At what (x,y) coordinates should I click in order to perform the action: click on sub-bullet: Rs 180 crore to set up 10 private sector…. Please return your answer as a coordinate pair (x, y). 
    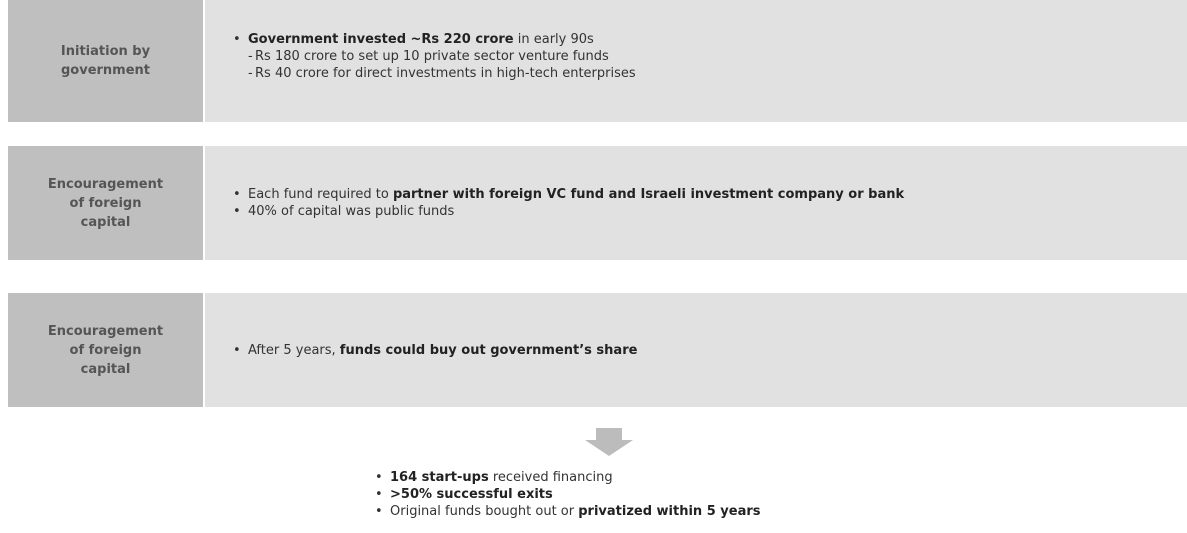
    Looking at the image, I should click on (710, 56).